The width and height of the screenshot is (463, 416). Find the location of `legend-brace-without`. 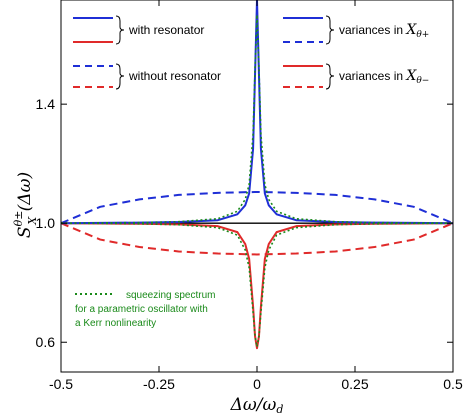

legend-brace-without is located at coordinates (120, 76).